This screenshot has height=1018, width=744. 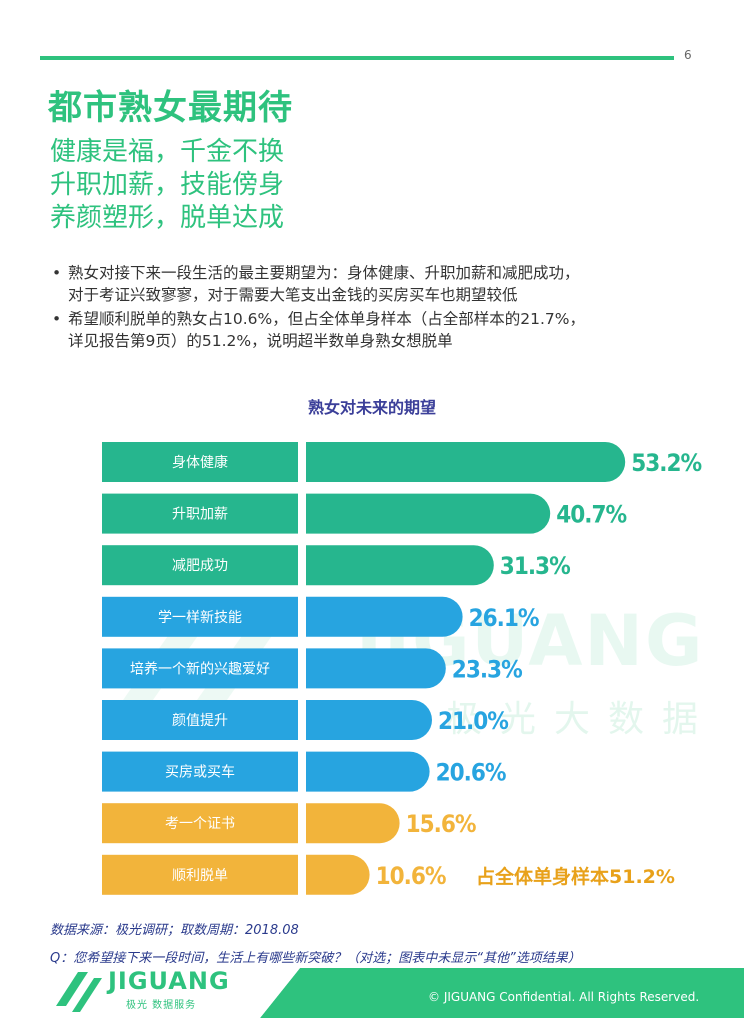 I want to click on category-label: 升职加薪, so click(x=200, y=515).